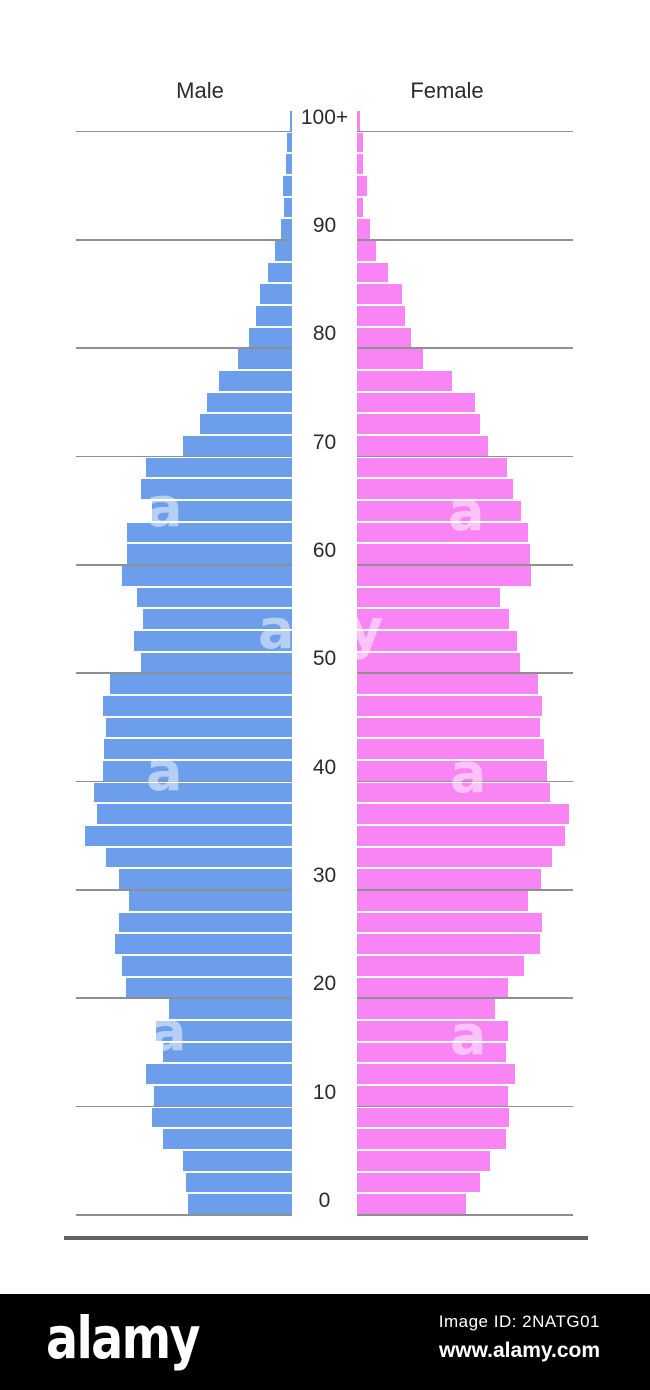 The width and height of the screenshot is (650, 1390). Describe the element at coordinates (519, 1350) in the screenshot. I see `alamy-url-text: www.alamy.com` at that location.